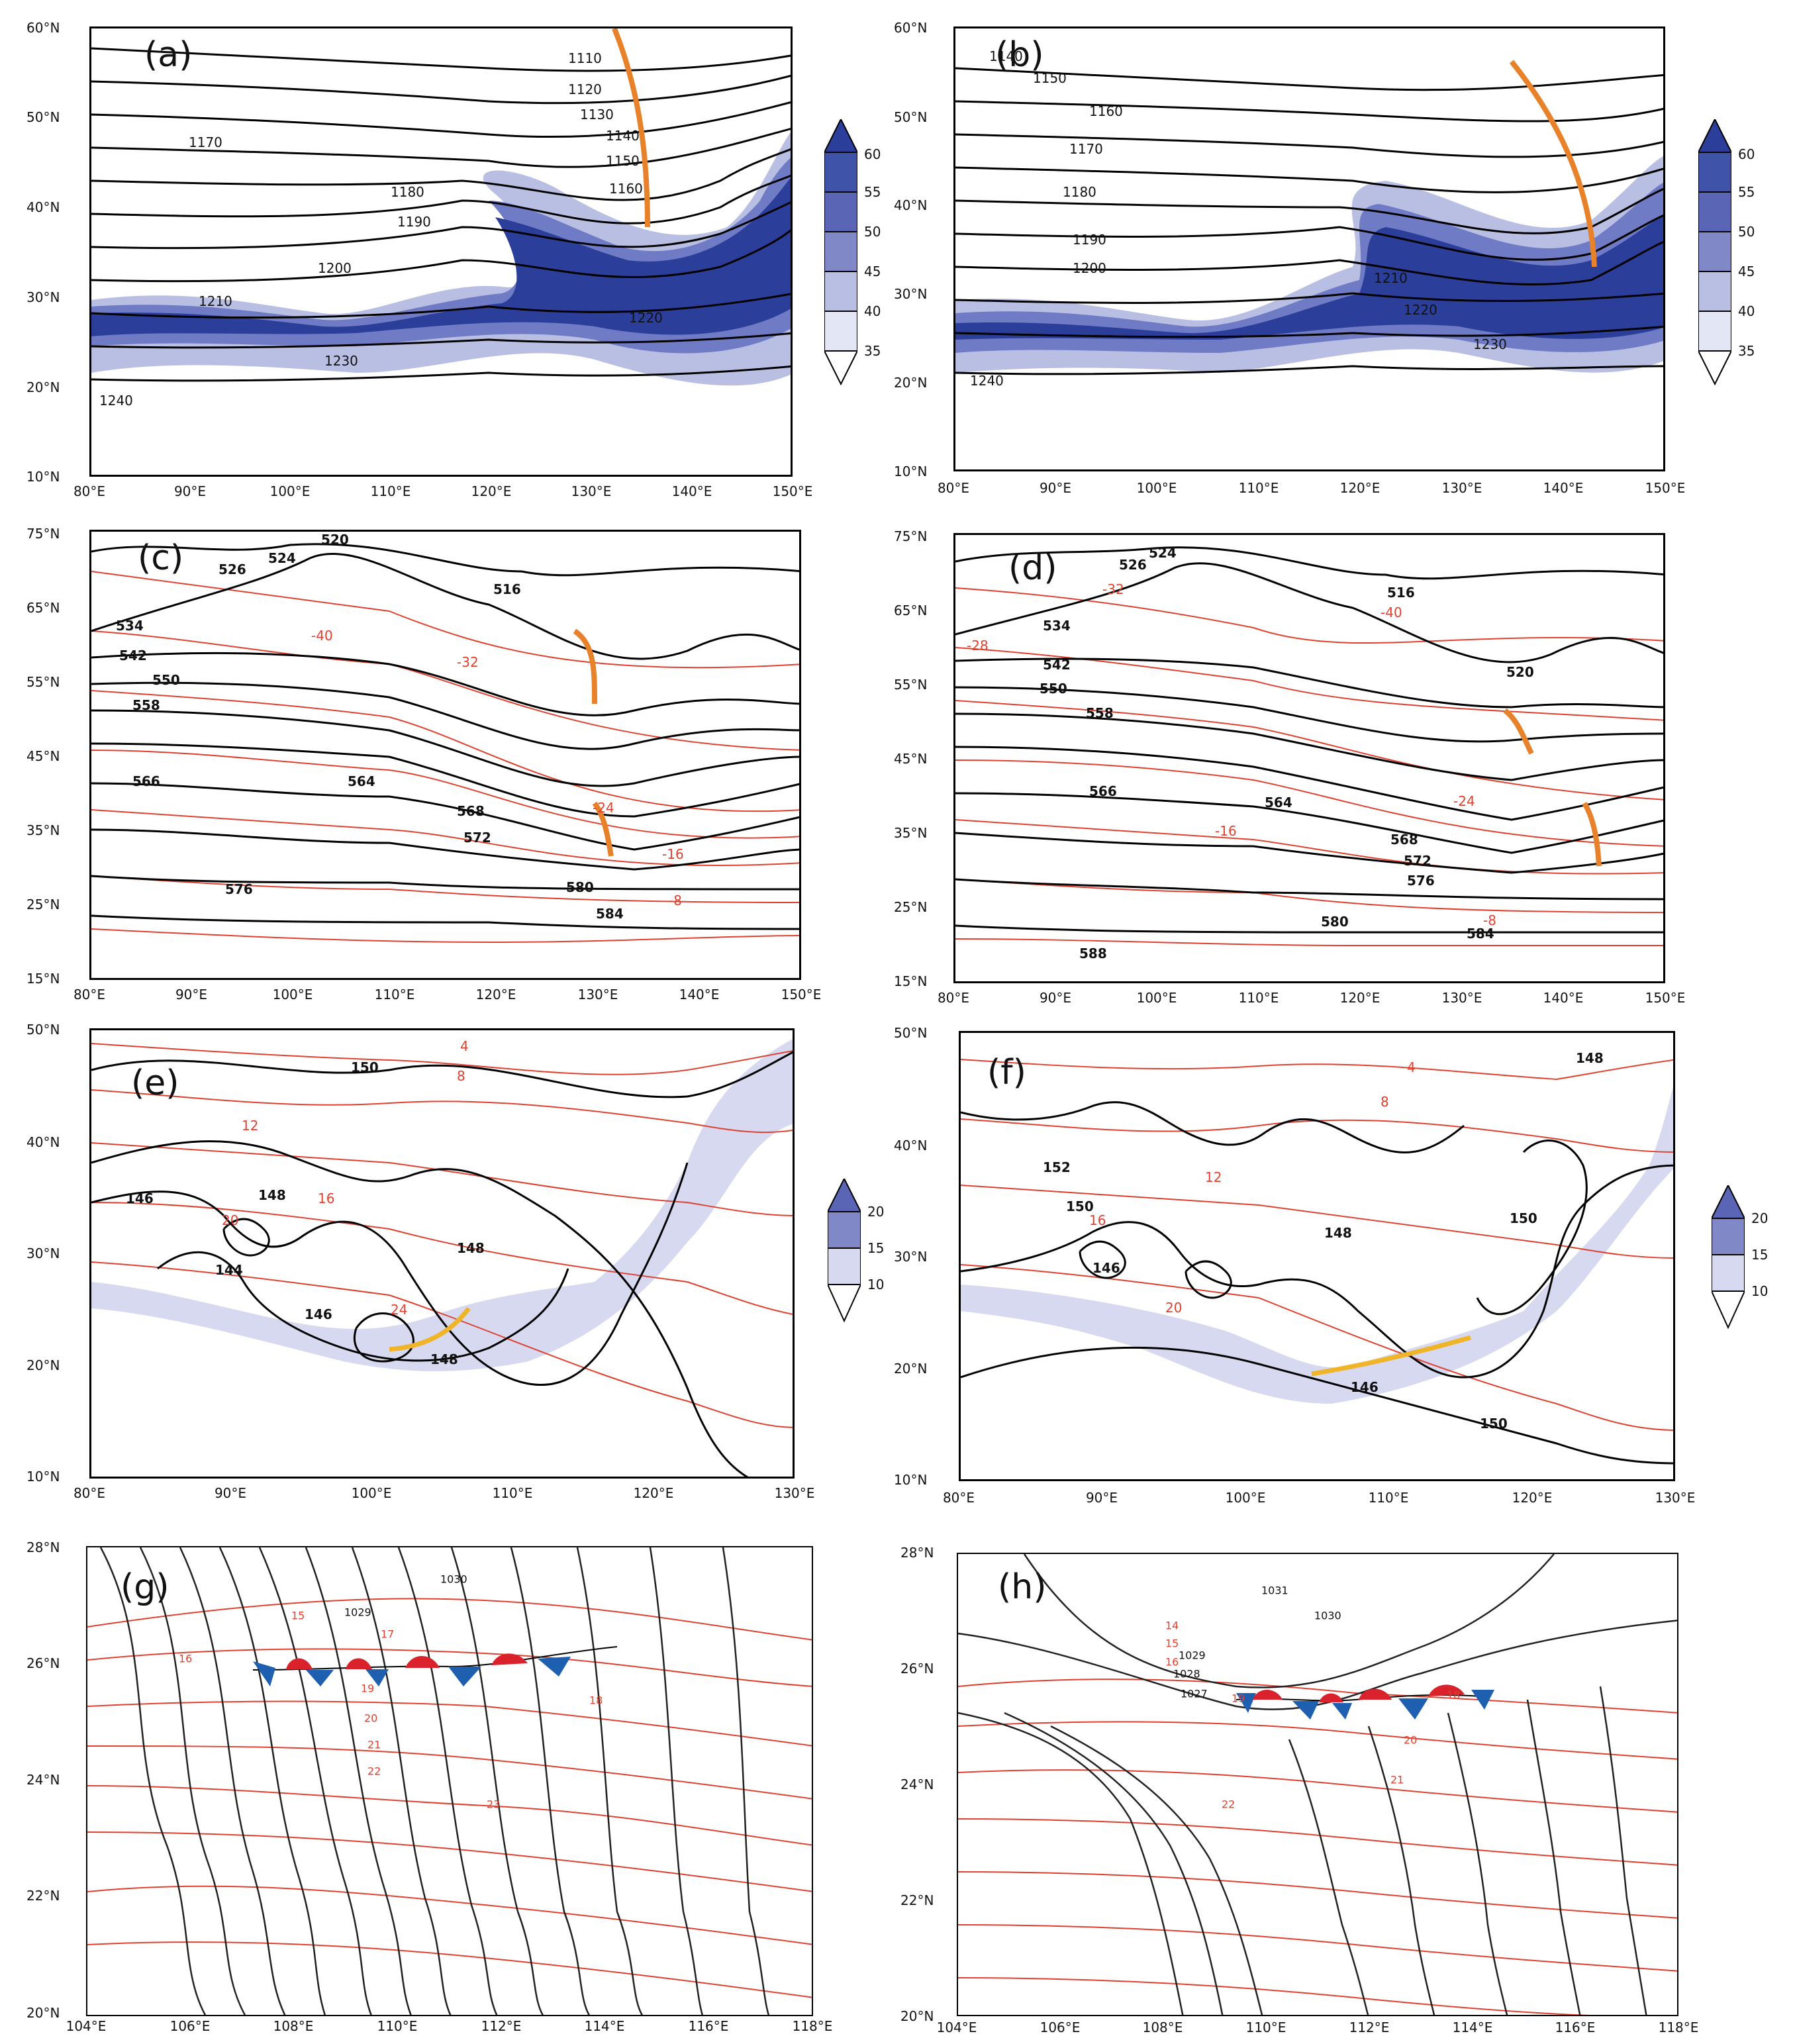  I want to click on contour-label: 1210, so click(1391, 278).